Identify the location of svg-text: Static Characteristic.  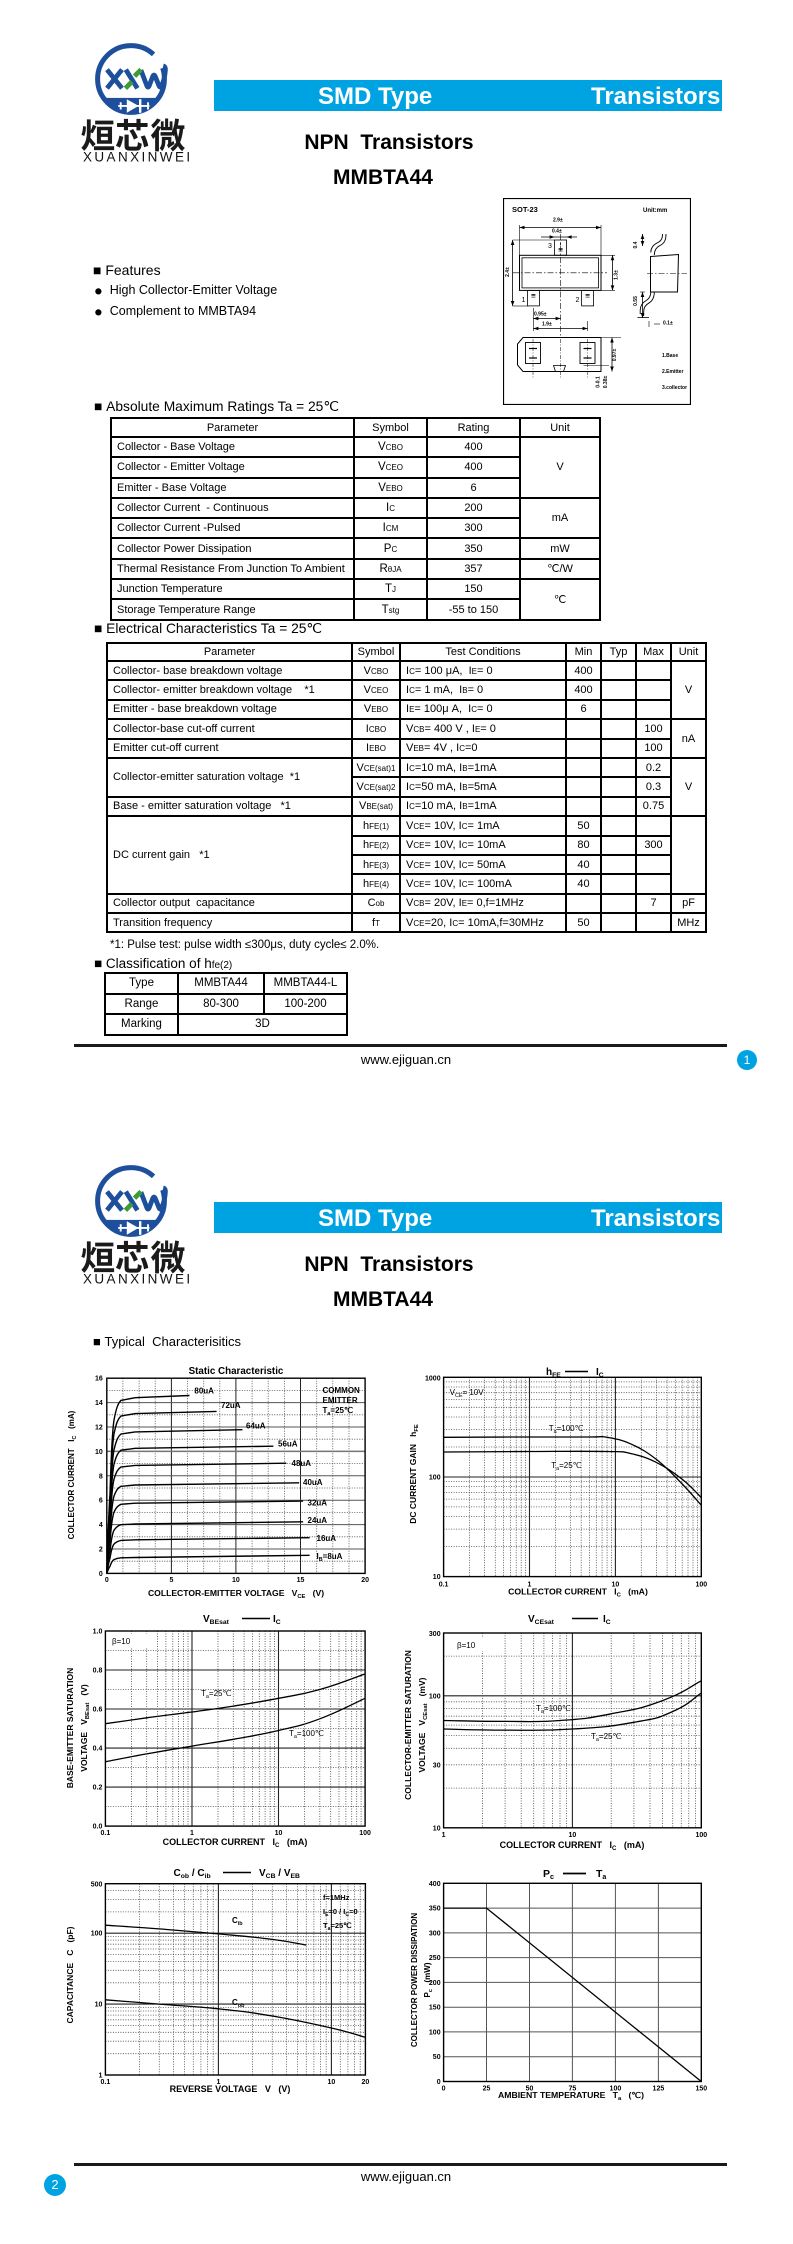
(236, 1371).